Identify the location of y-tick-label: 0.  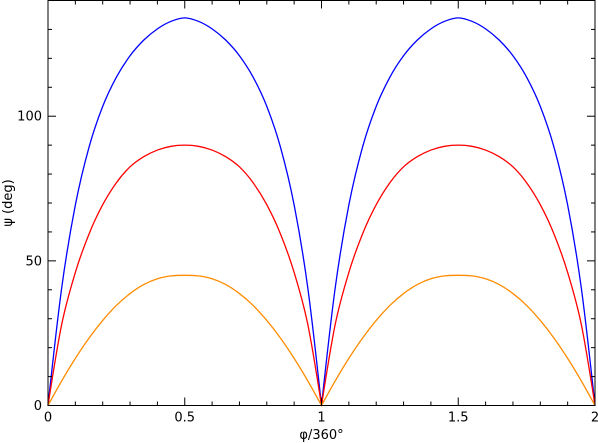
(38, 406).